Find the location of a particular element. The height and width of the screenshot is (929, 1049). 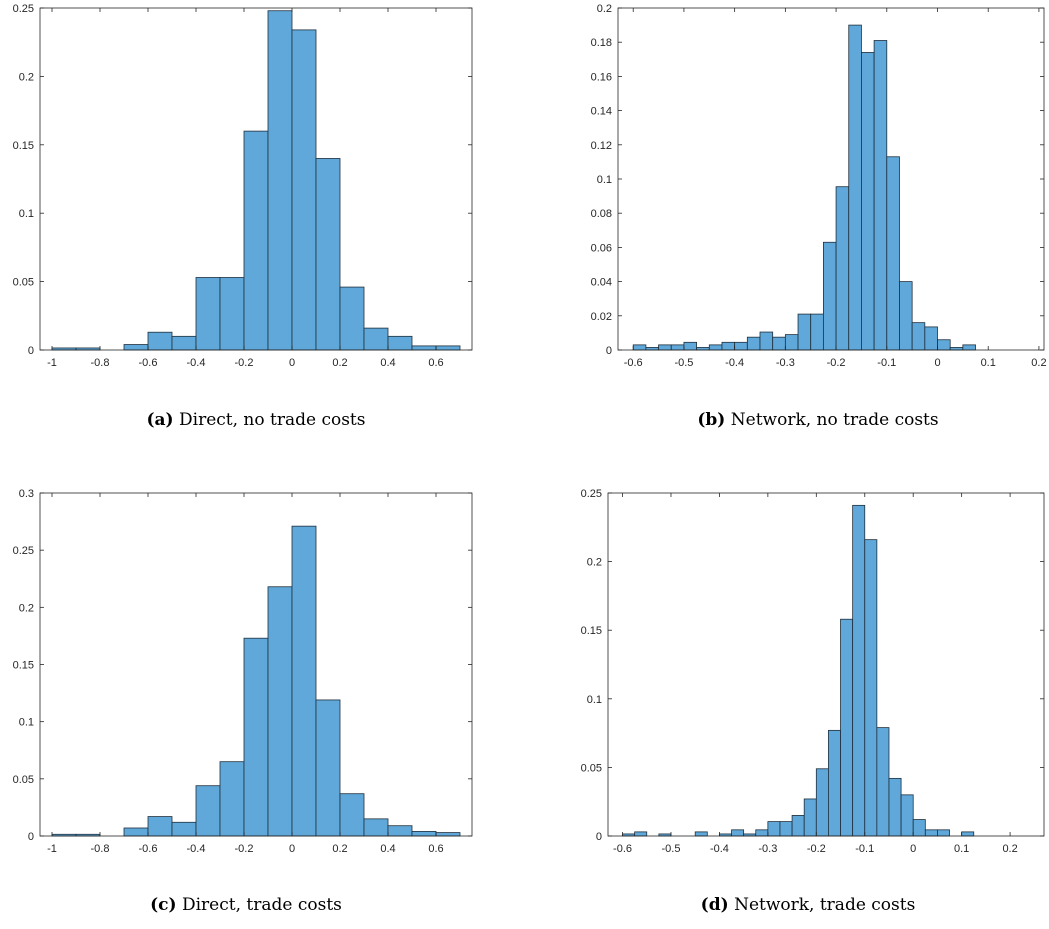

y-tick-label: 0.08 is located at coordinates (601, 214).